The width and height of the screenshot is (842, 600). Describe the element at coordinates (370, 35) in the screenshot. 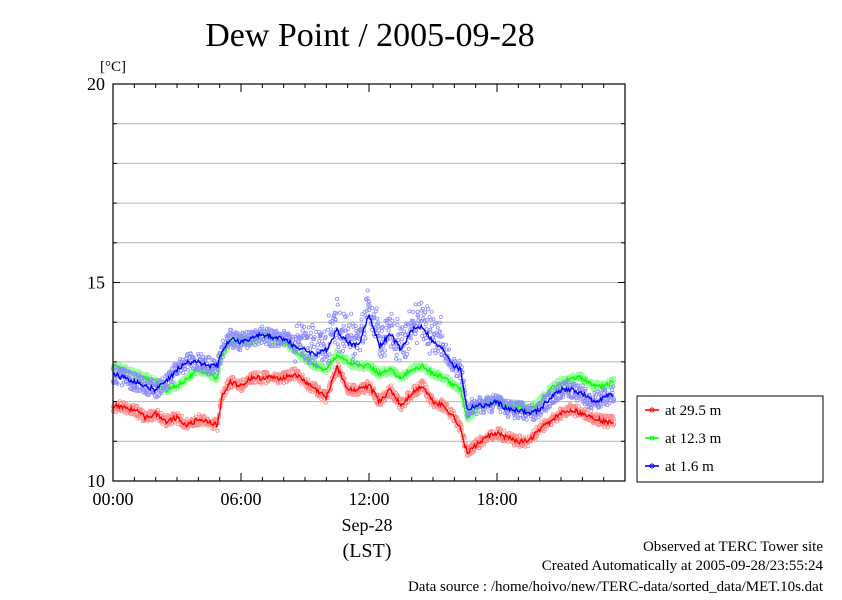

I see `chart-title: Dew Point / 2005-09-28` at that location.